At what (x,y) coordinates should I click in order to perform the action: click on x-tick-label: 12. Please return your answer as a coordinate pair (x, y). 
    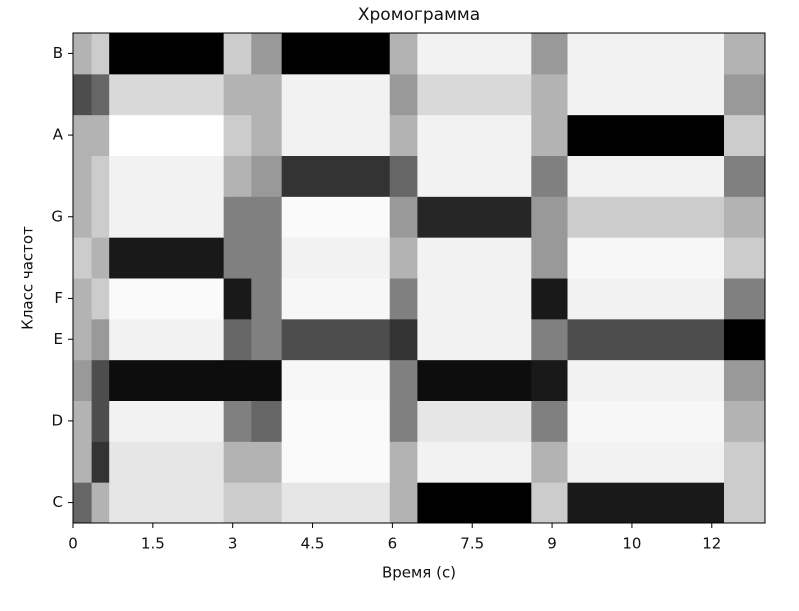
    Looking at the image, I should click on (711, 544).